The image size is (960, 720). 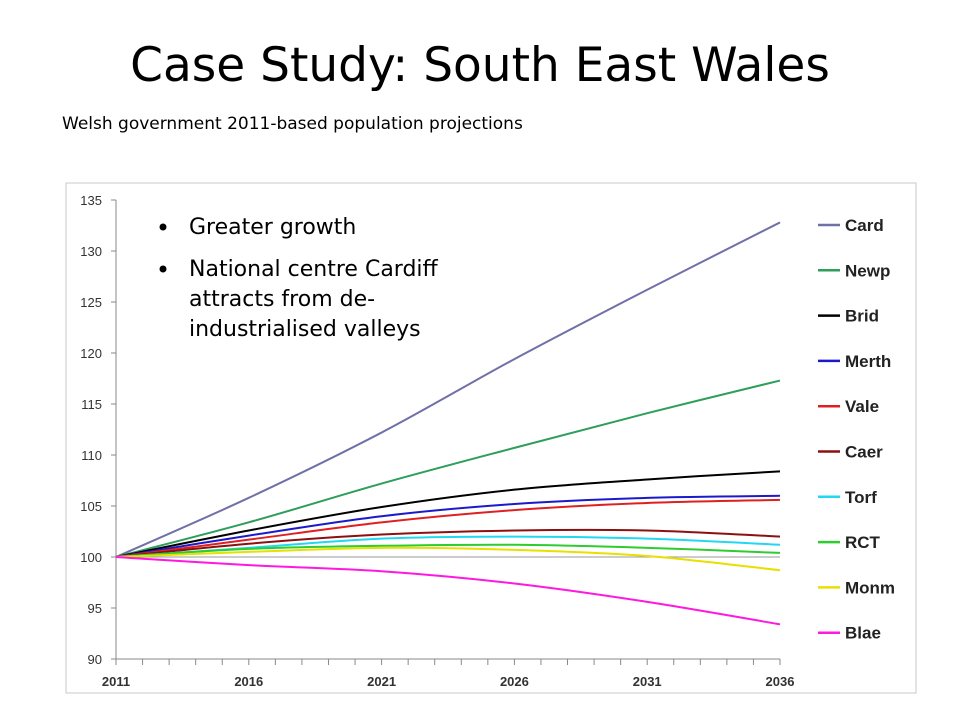 I want to click on legend-label-vale: Vale, so click(x=862, y=406).